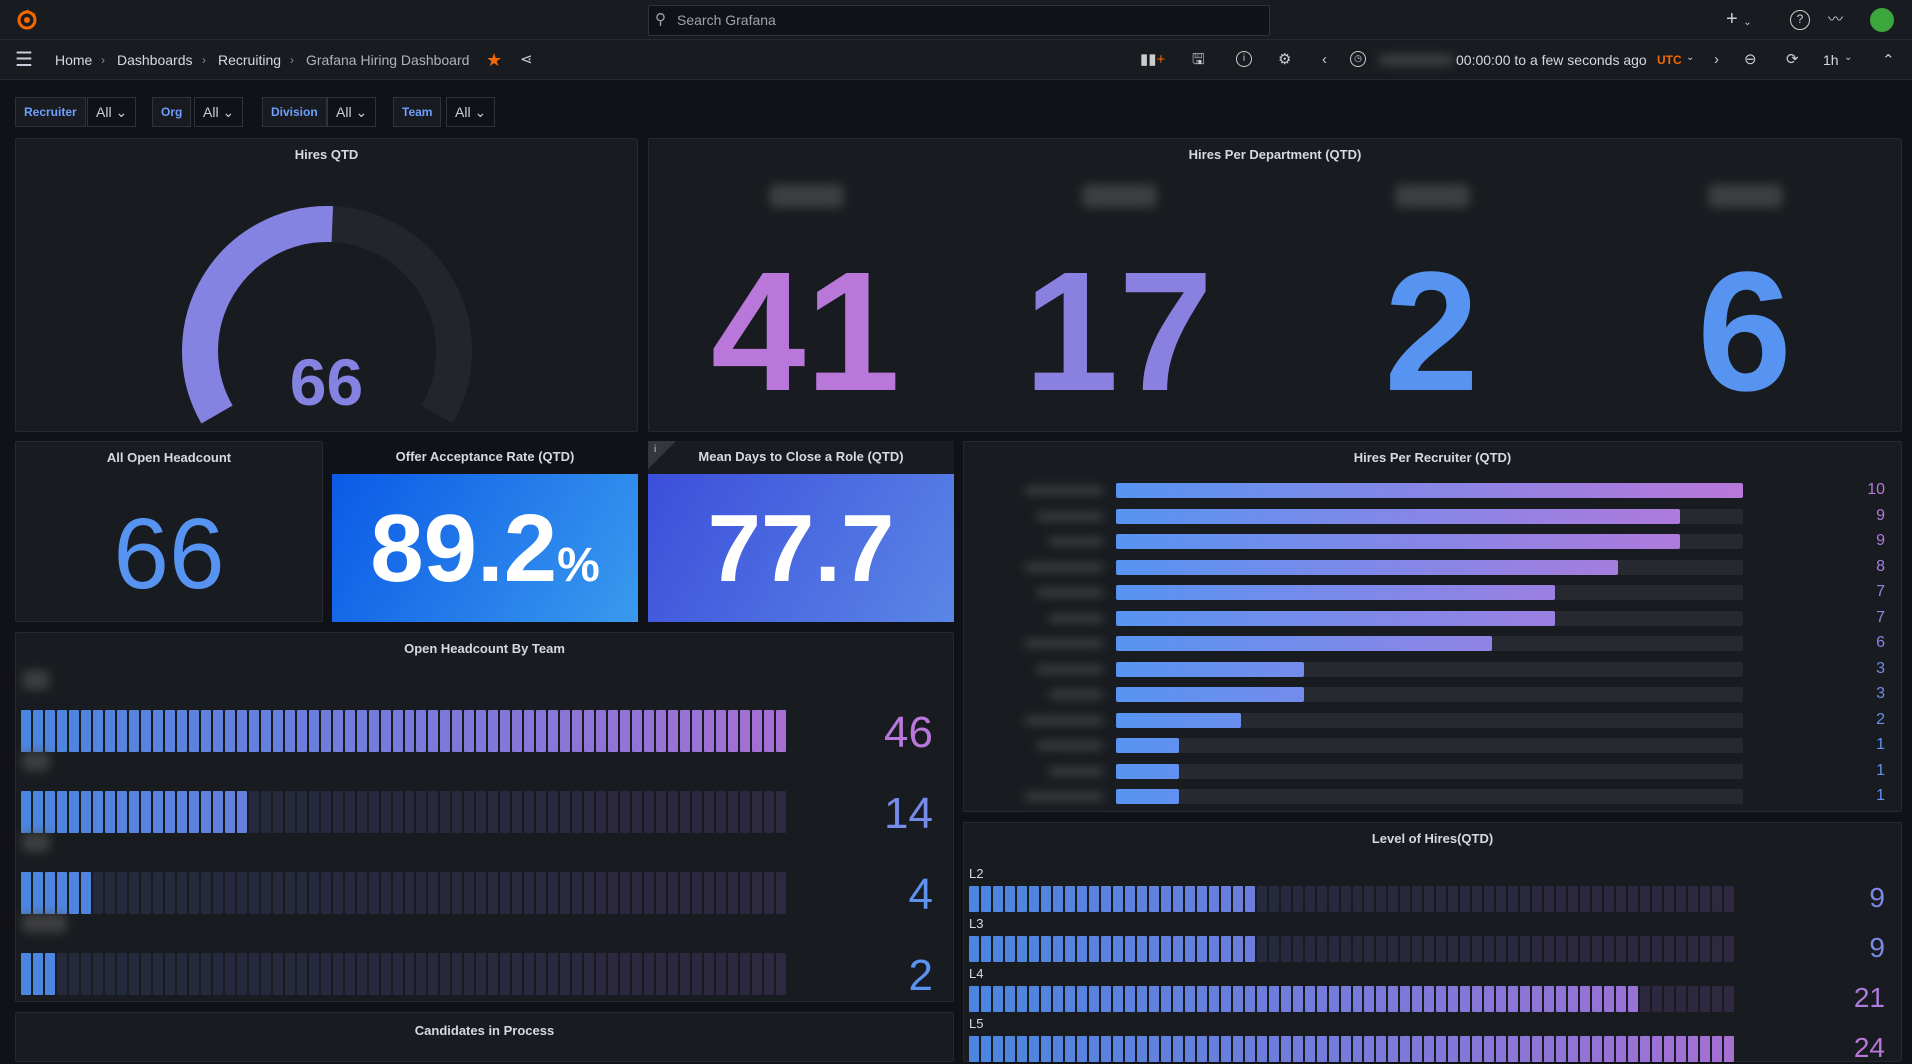  I want to click on time-back-icon: ‹, so click(1324, 59).